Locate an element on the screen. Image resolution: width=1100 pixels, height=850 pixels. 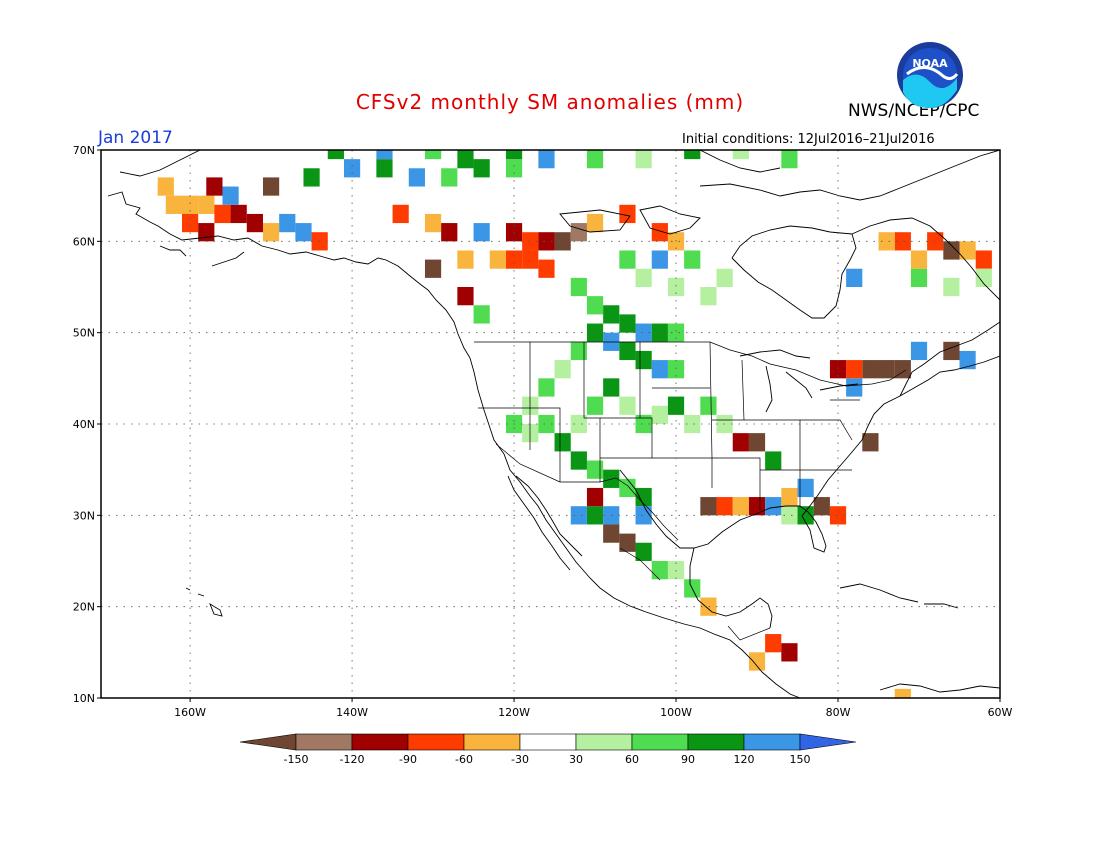
lat-label: 10N is located at coordinates (84, 698).